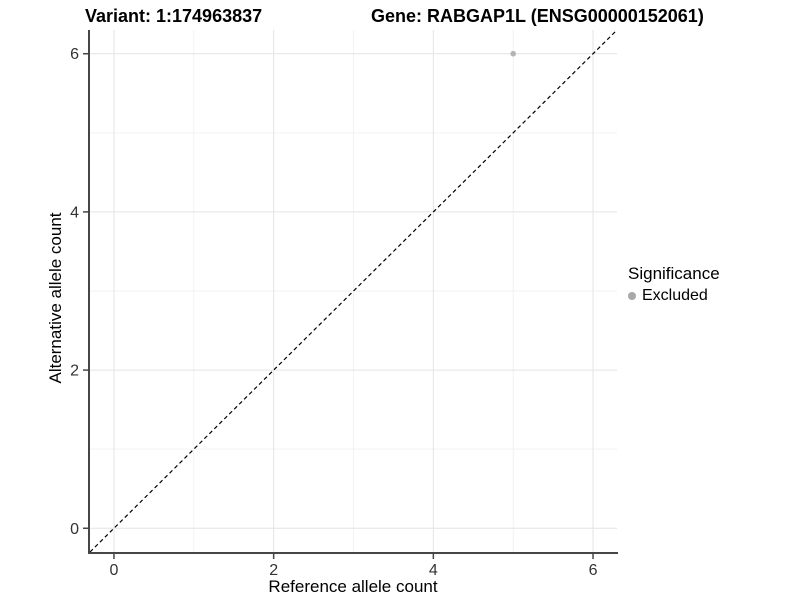 The height and width of the screenshot is (600, 800). Describe the element at coordinates (74, 54) in the screenshot. I see `y-tick-label: 6` at that location.